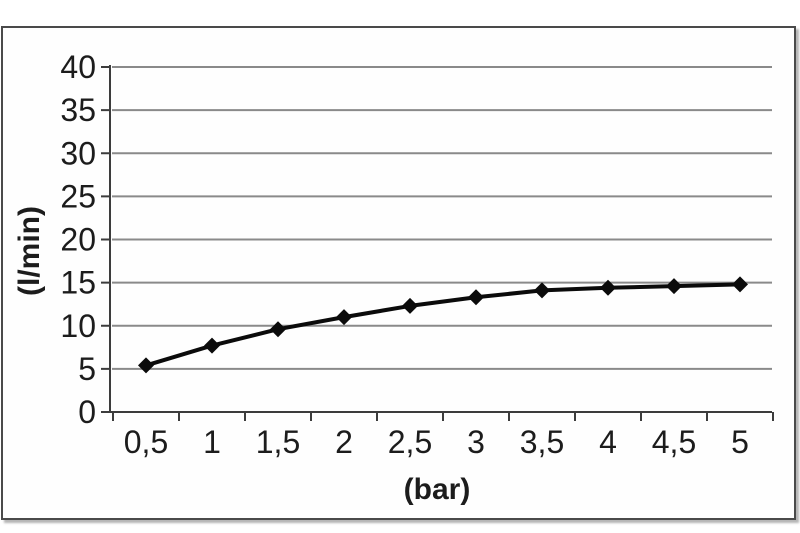 This screenshot has height=533, width=800. I want to click on y-tick-label: 25, so click(78, 196).